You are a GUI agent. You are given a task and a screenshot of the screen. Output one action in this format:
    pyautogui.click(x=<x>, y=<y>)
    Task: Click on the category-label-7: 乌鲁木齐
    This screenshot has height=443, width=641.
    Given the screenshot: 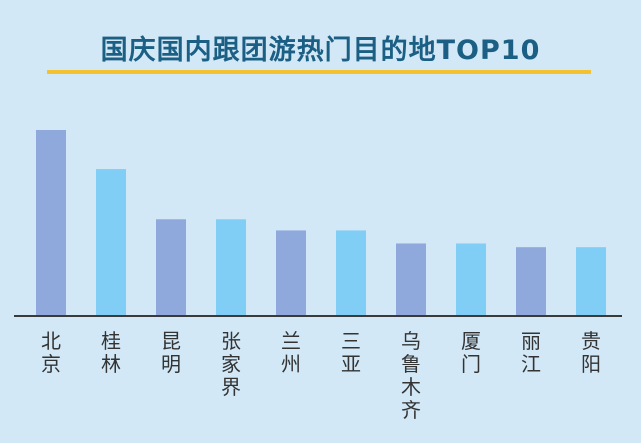 What is the action you would take?
    pyautogui.click(x=411, y=375)
    